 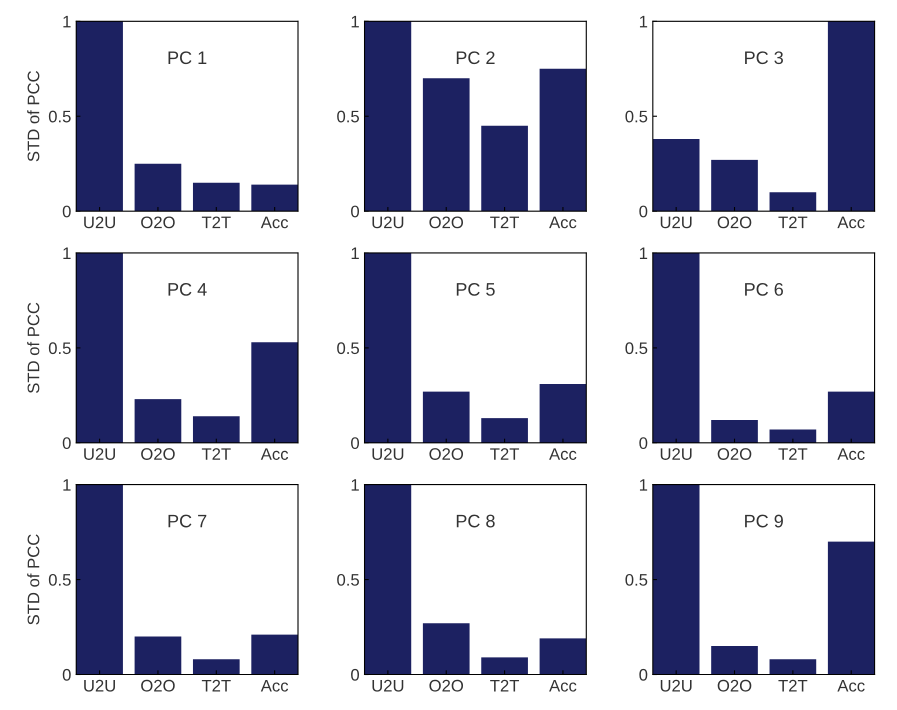 What do you see at coordinates (475, 57) in the screenshot?
I see `text: PC 2` at bounding box center [475, 57].